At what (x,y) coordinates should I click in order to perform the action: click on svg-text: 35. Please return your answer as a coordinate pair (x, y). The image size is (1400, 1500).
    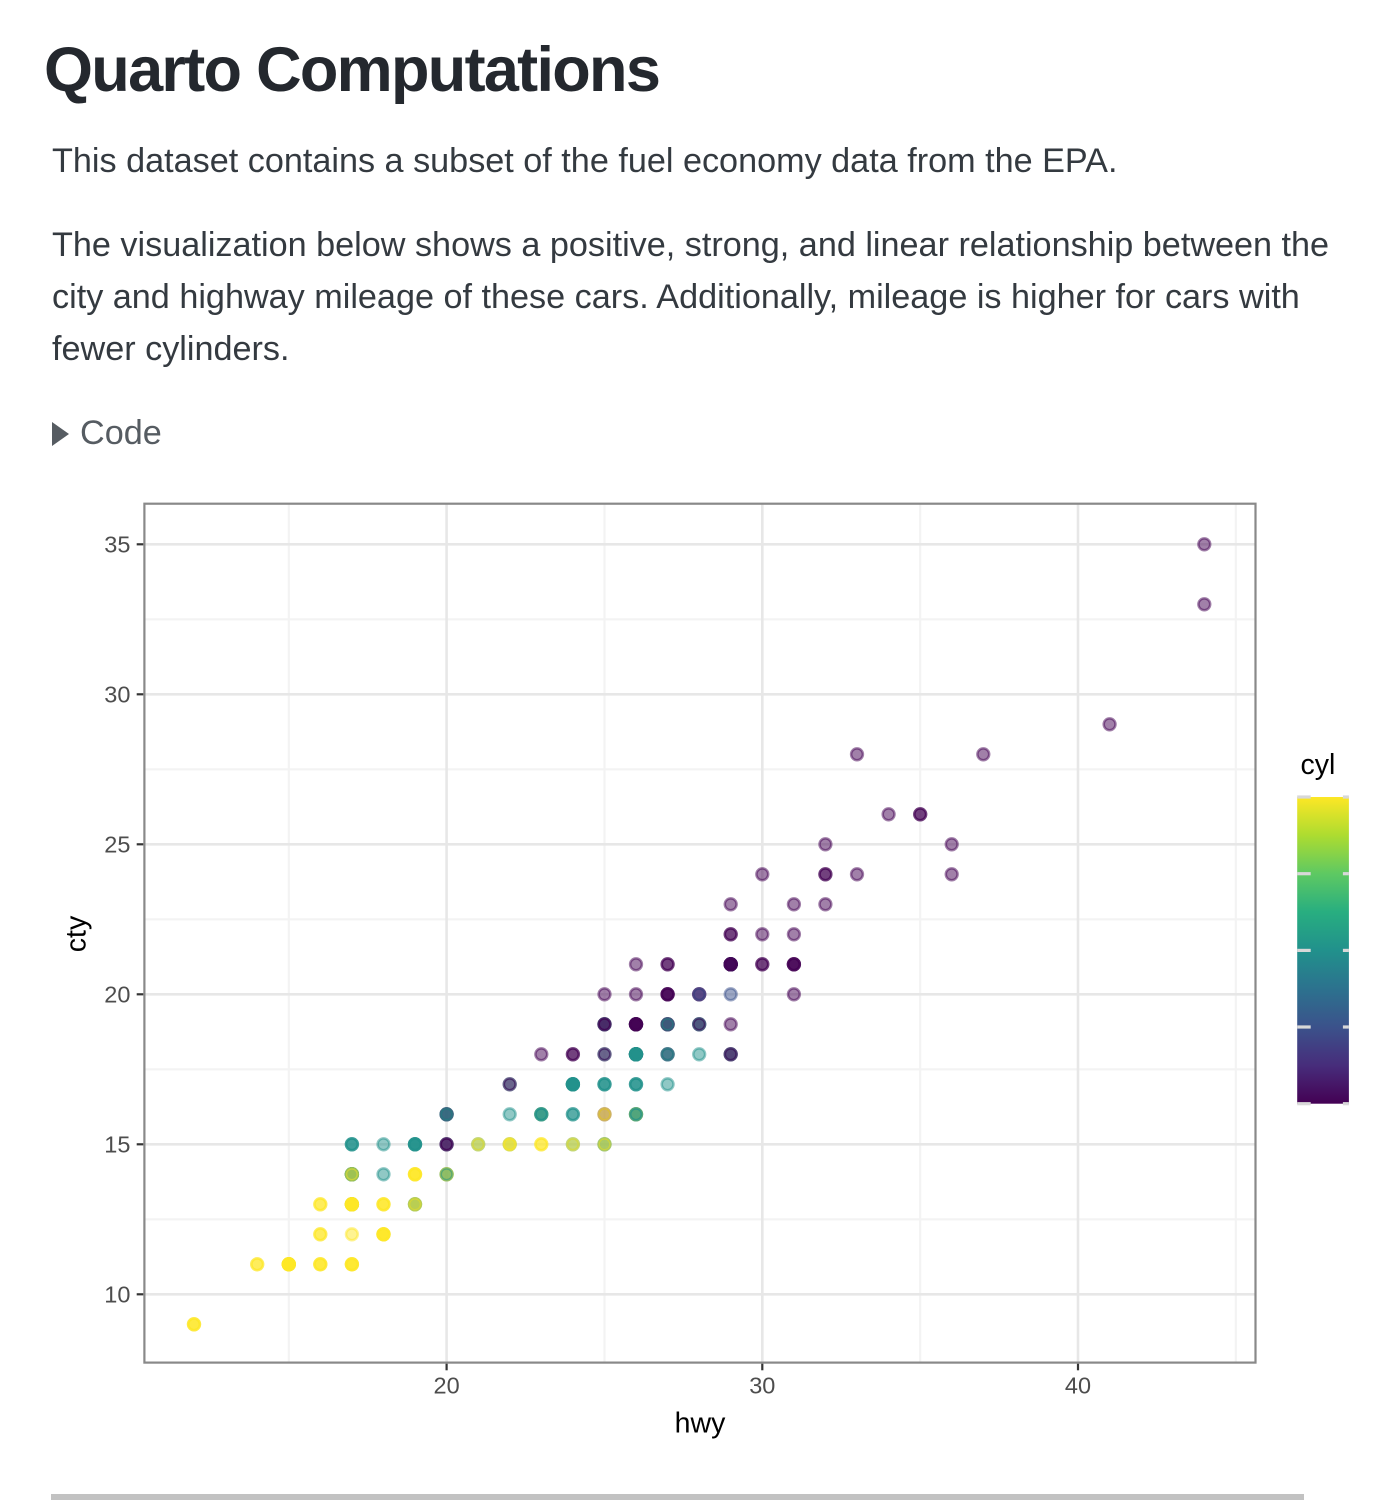
    Looking at the image, I should click on (117, 545).